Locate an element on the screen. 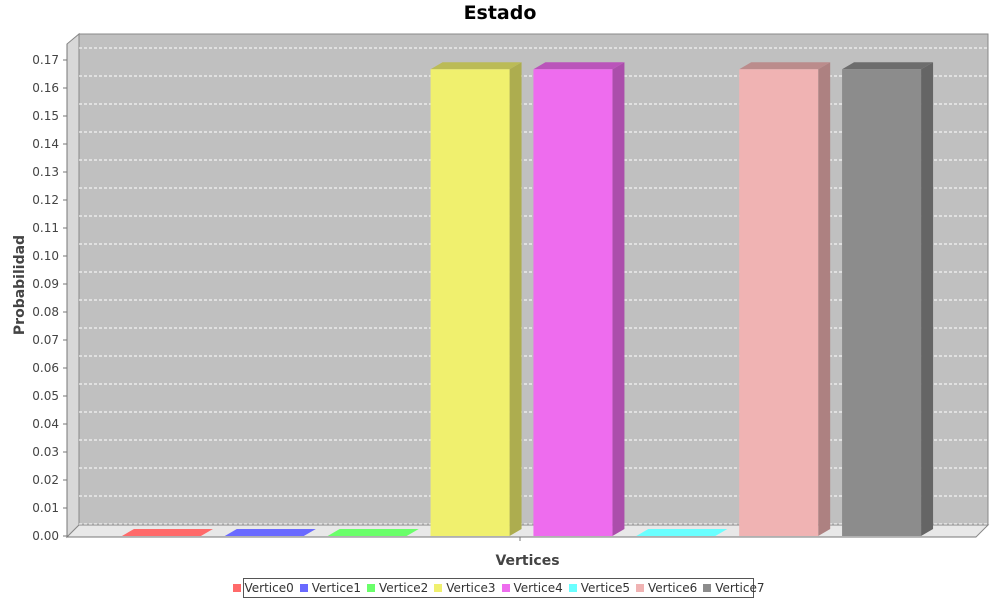 This screenshot has height=600, width=1000. y-tick-label: 0.14 is located at coordinates (45, 144).